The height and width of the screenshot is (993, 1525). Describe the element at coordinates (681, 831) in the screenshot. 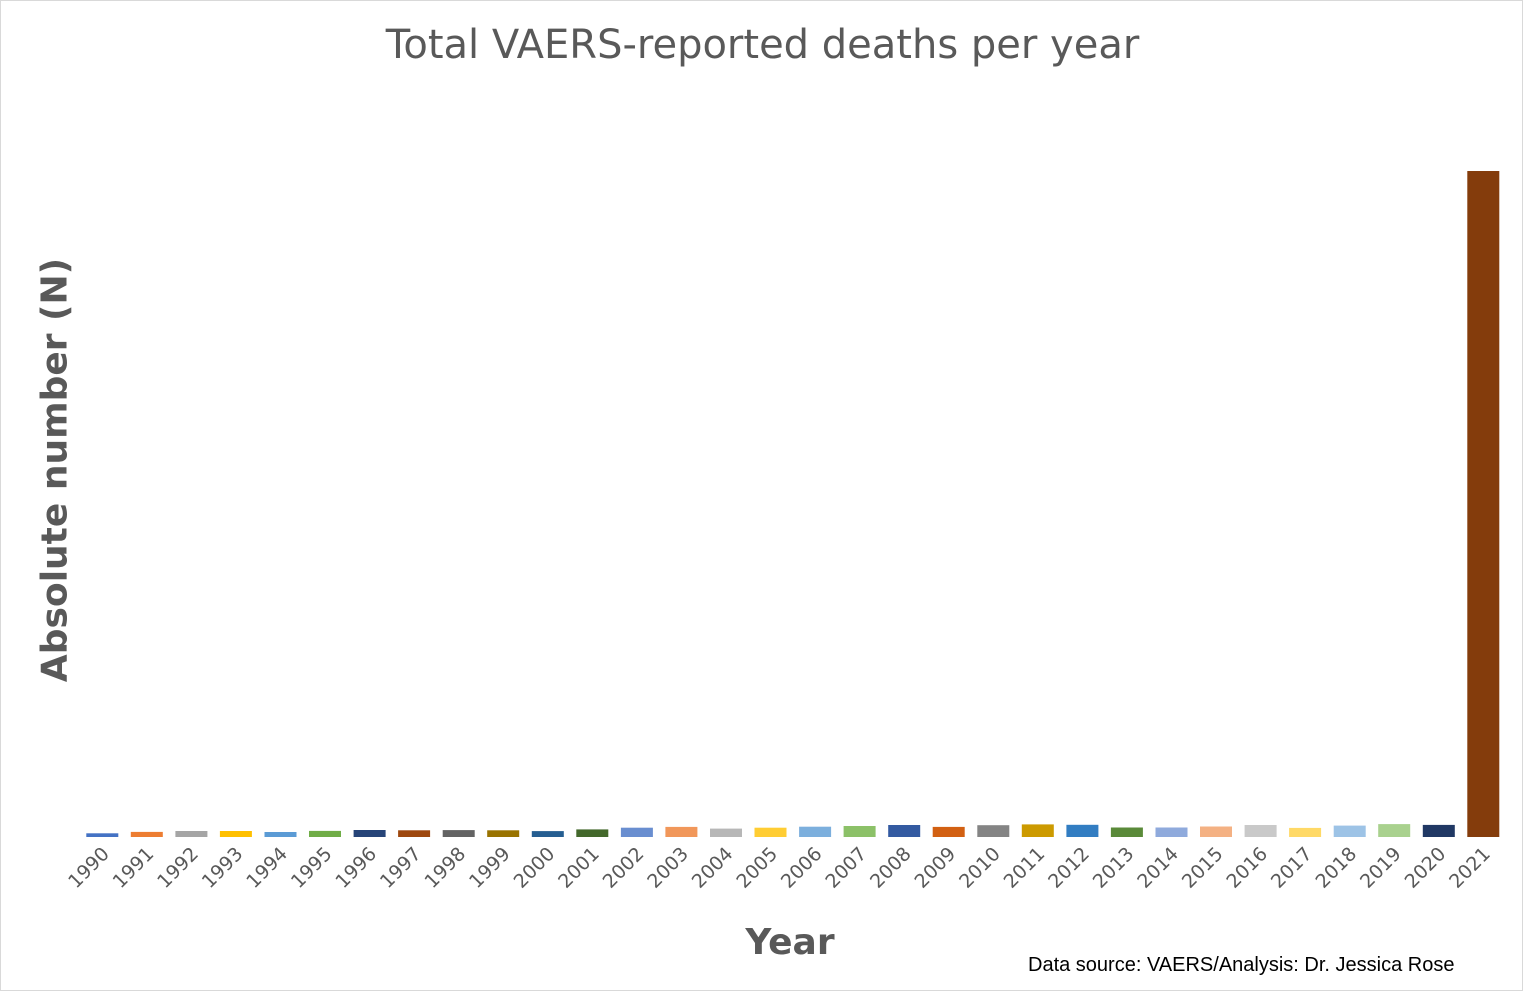

I see `bar-2003` at that location.